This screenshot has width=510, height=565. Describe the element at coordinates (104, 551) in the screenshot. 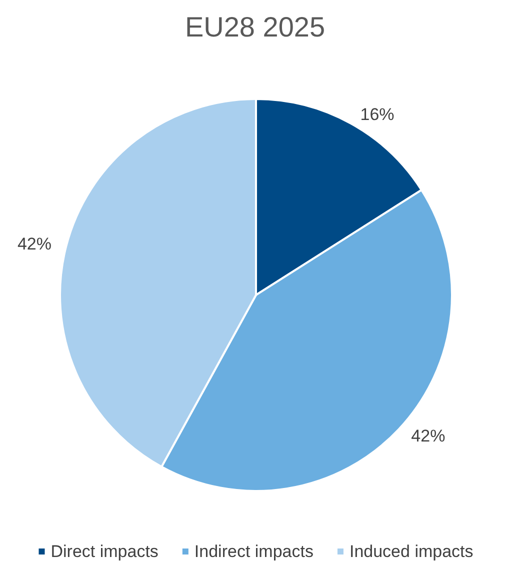

I see `legend-label: Direct impacts` at that location.